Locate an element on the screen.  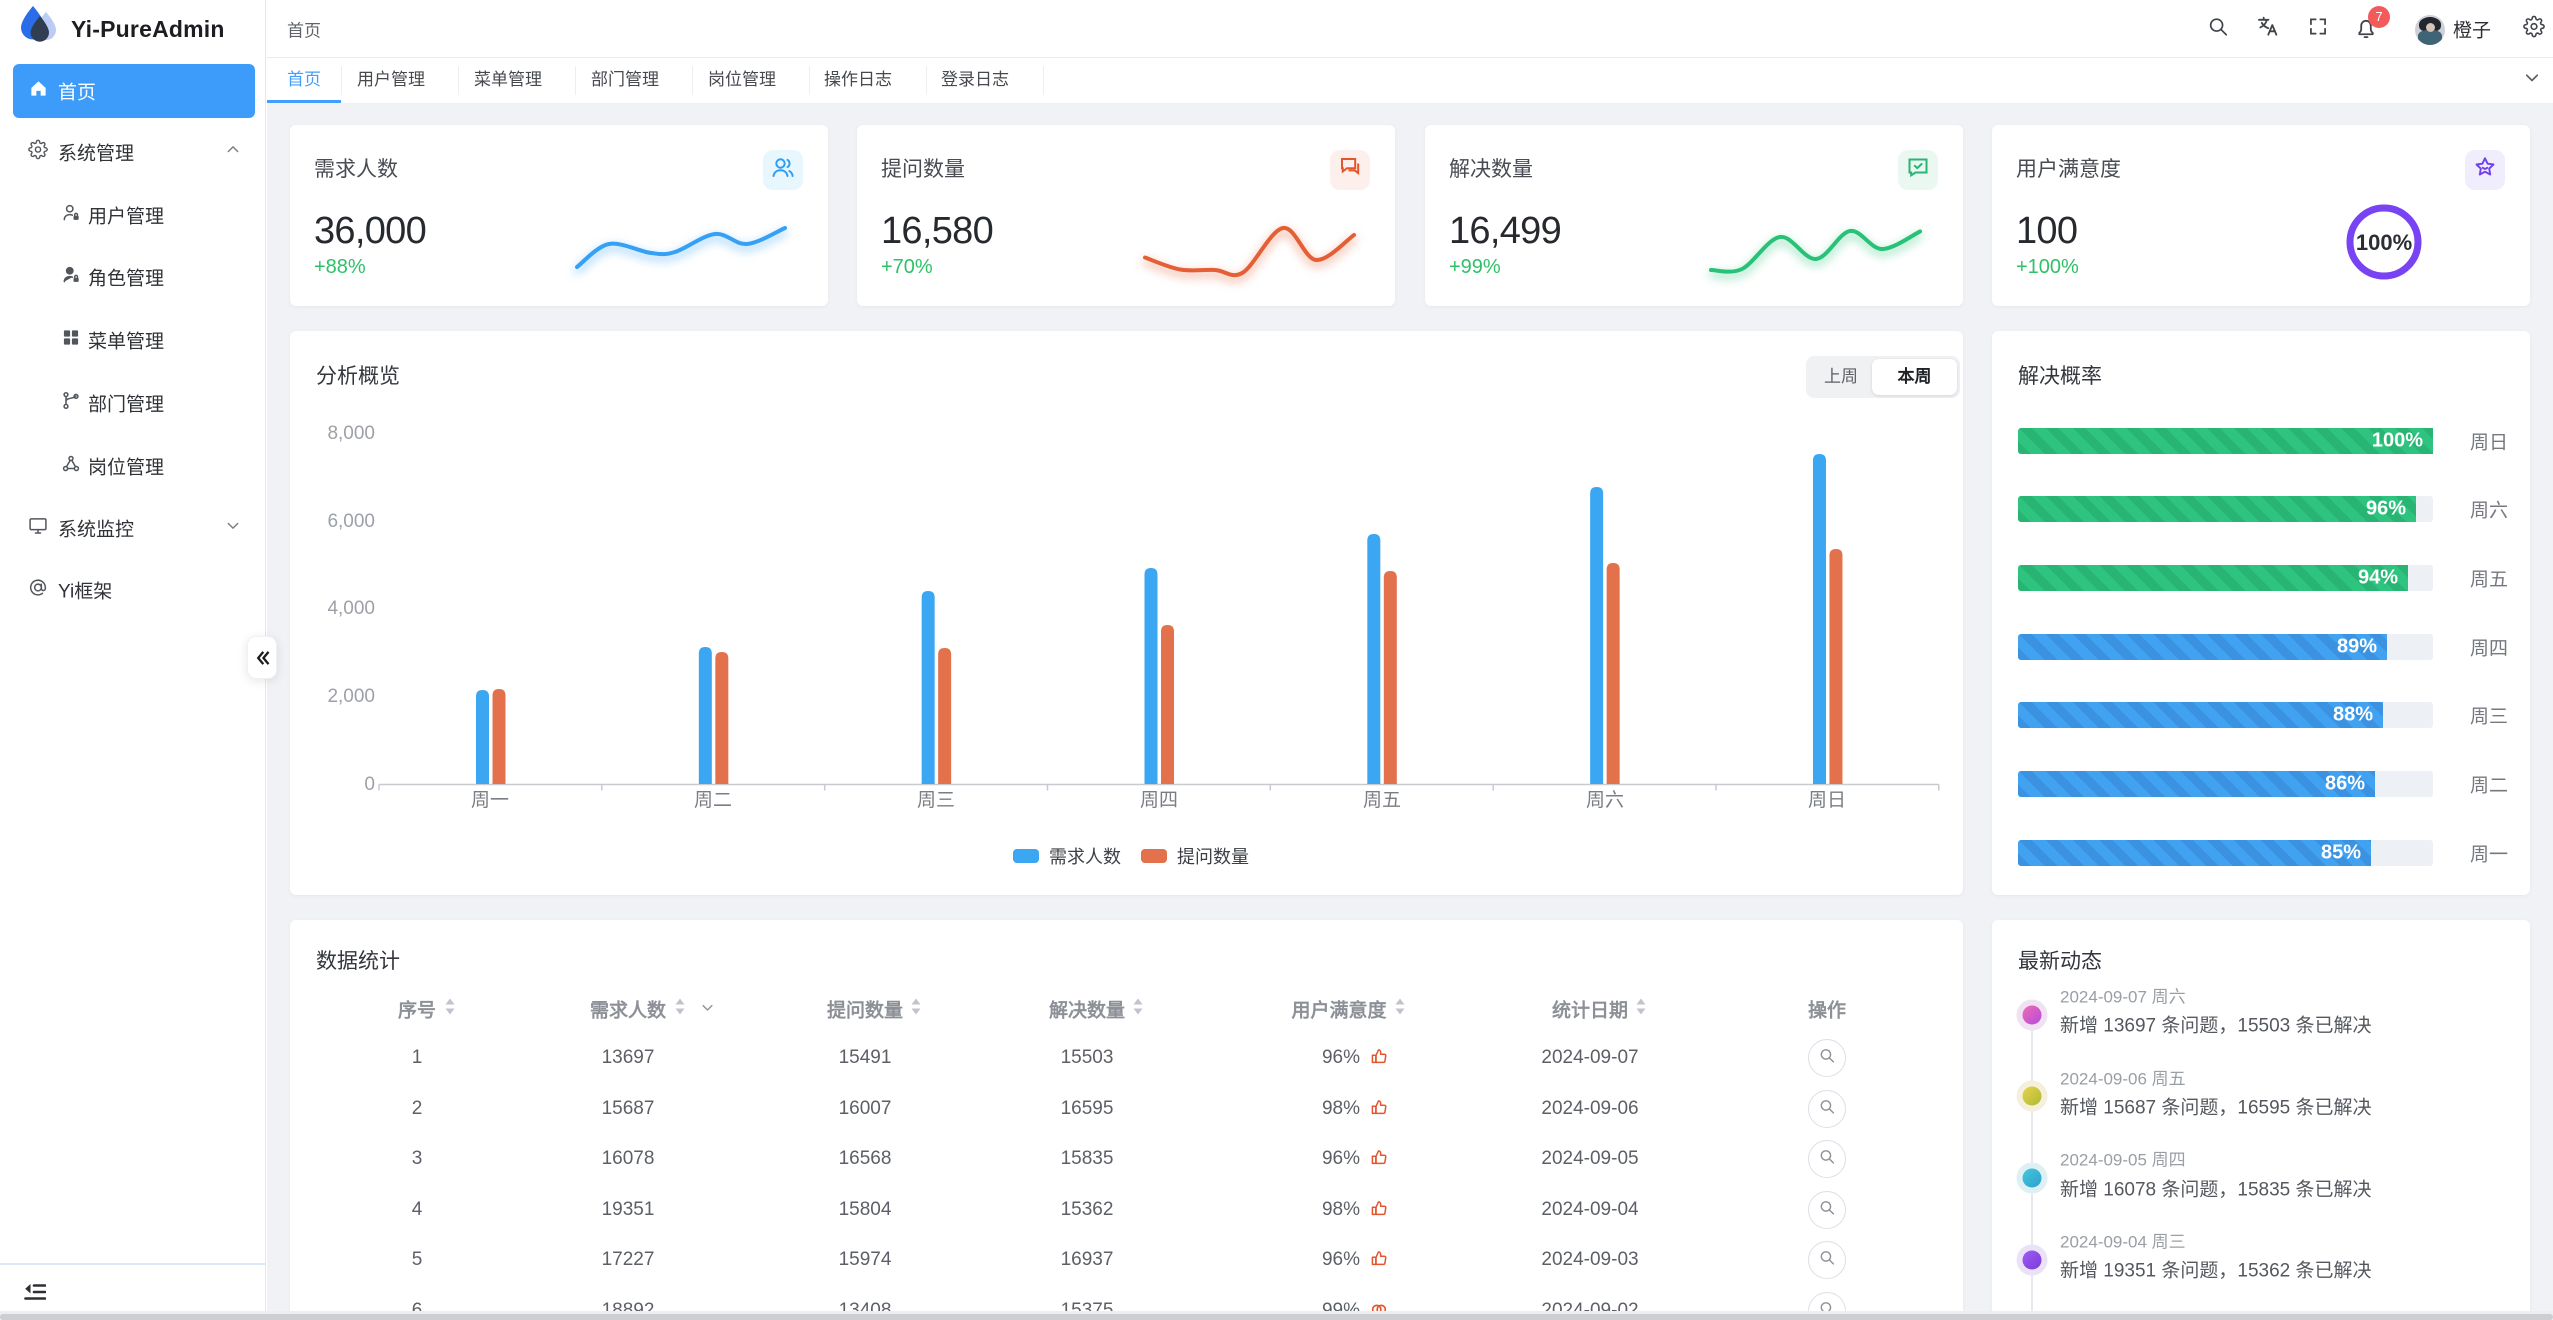
svg-text: 周三 is located at coordinates (936, 800).